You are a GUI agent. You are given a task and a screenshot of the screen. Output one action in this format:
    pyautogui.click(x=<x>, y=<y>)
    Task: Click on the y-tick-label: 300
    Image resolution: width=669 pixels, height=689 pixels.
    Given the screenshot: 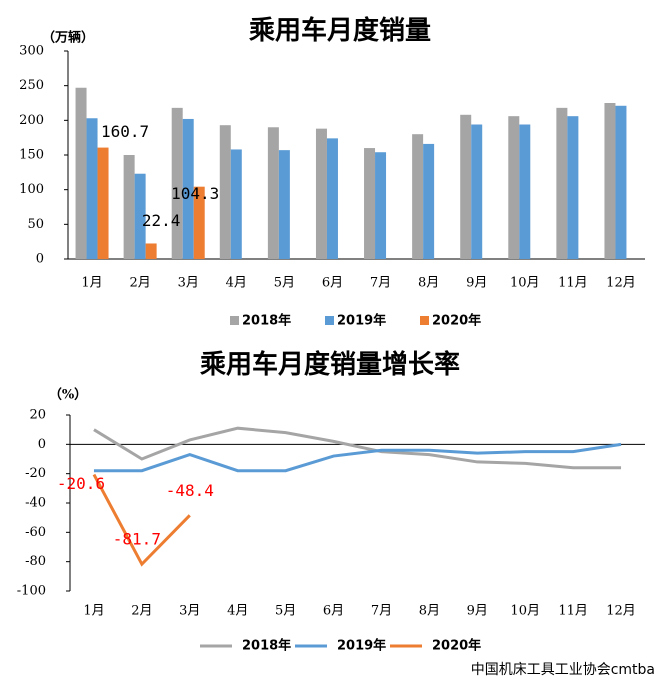 What is the action you would take?
    pyautogui.click(x=31, y=51)
    